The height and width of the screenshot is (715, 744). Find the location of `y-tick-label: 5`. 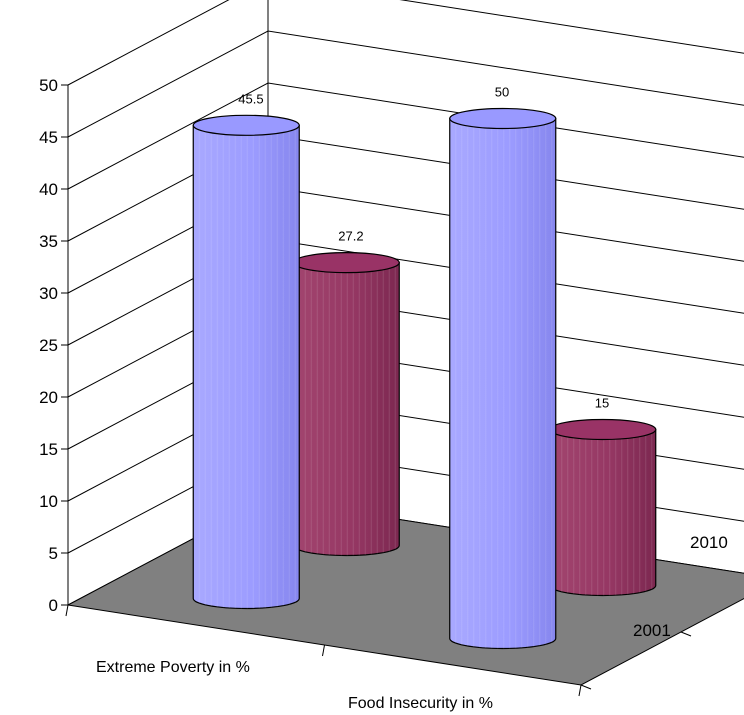

y-tick-label: 5 is located at coordinates (53, 553).